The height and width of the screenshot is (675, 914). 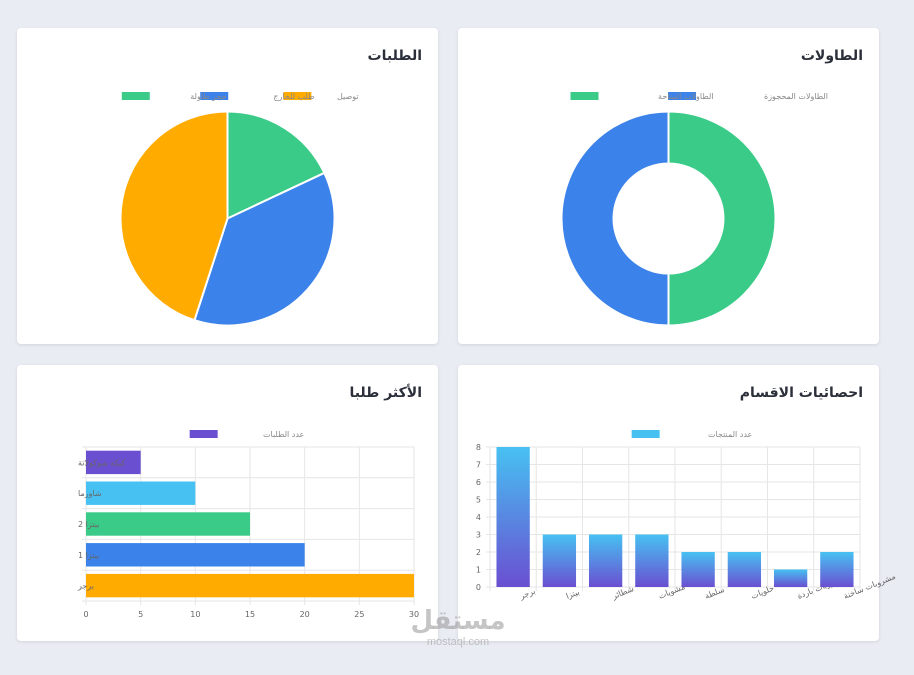 I want to click on category-stats-legend-label-0: عدد المنتجات, so click(x=730, y=434).